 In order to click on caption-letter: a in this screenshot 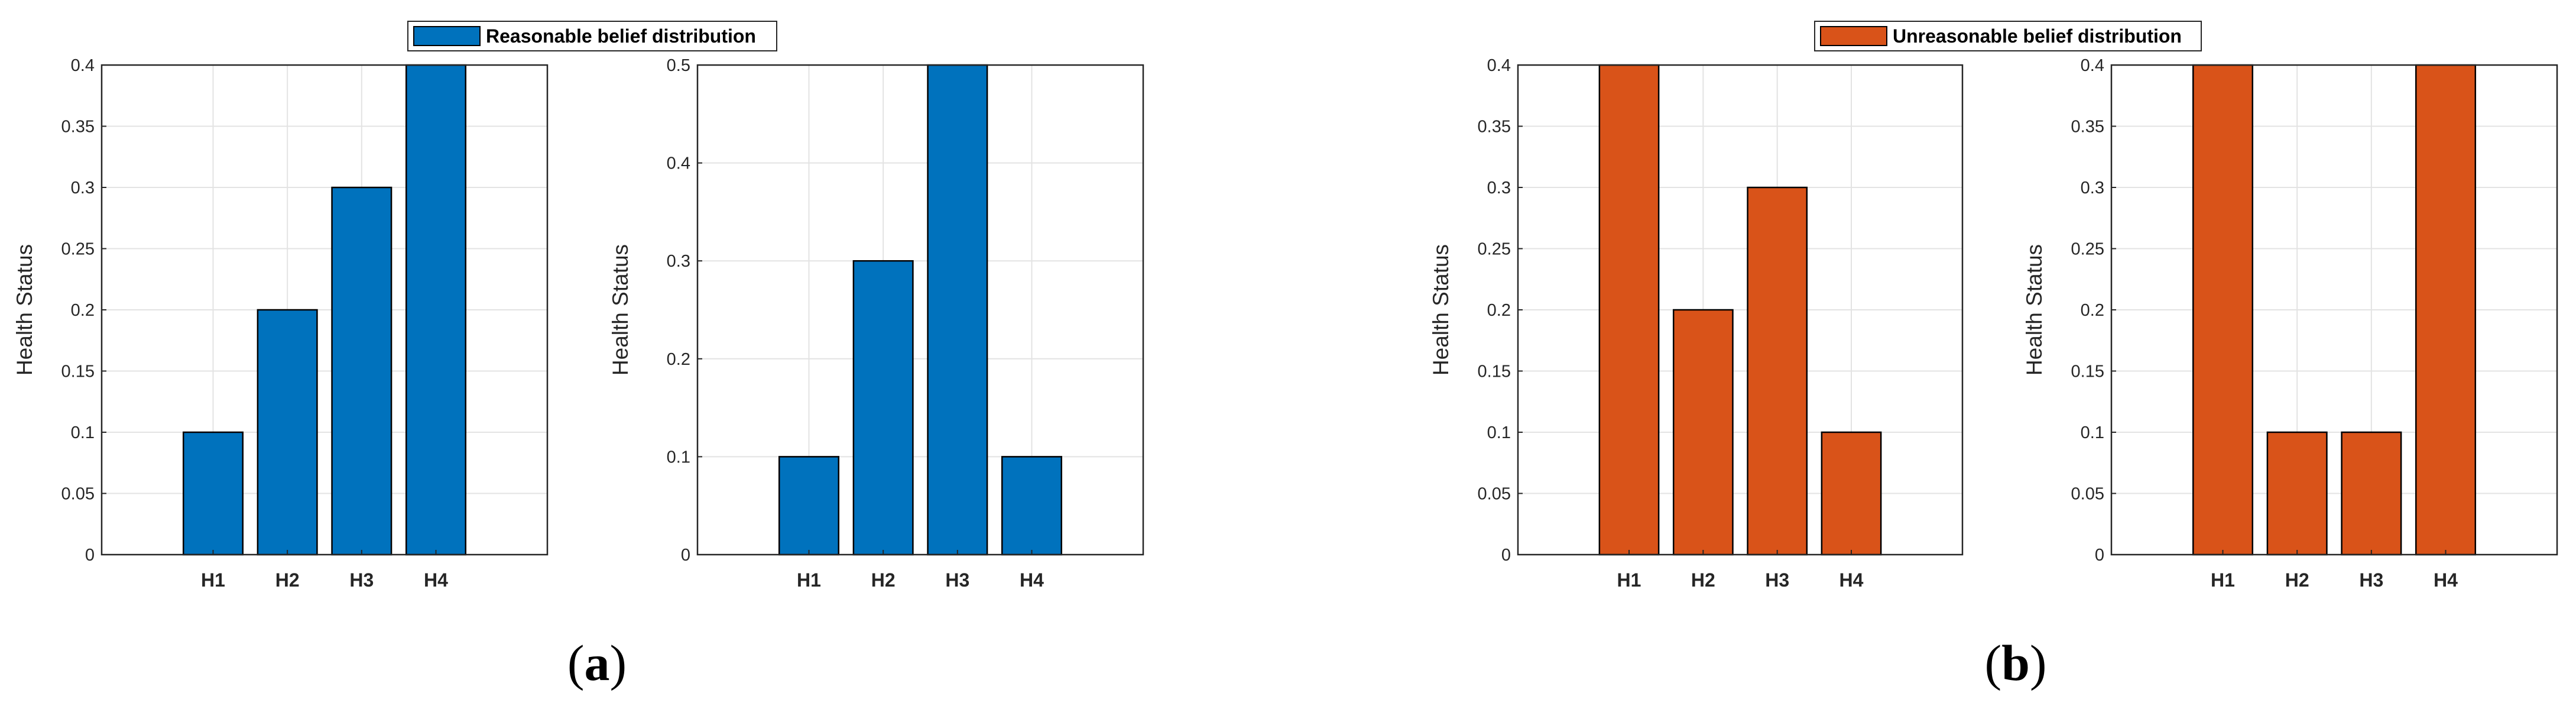, I will do `click(597, 662)`.